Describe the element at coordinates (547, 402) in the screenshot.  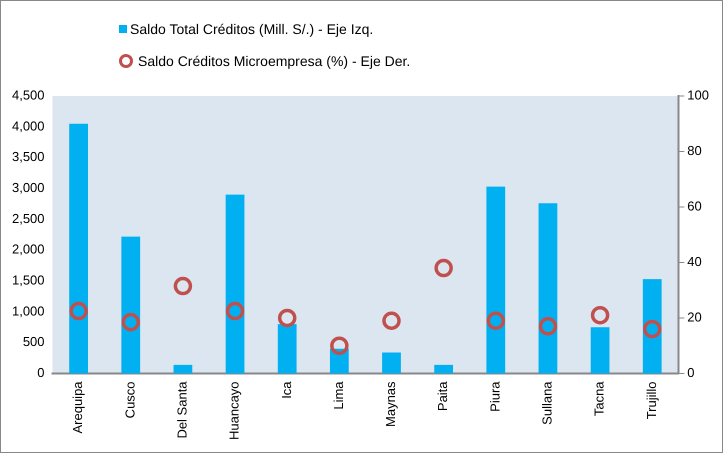
I see `x-tick-label: Sullana` at that location.